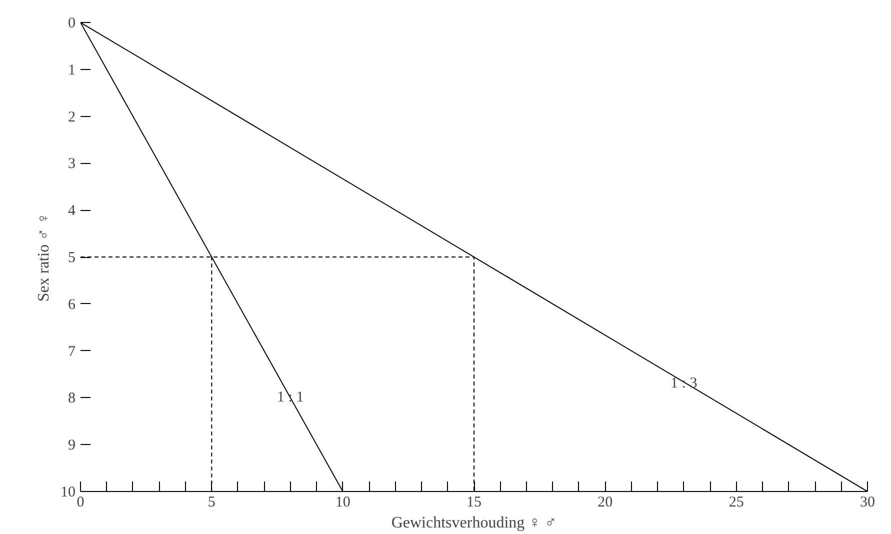 The image size is (891, 534). Describe the element at coordinates (72, 211) in the screenshot. I see `y-tick-label: 4` at that location.